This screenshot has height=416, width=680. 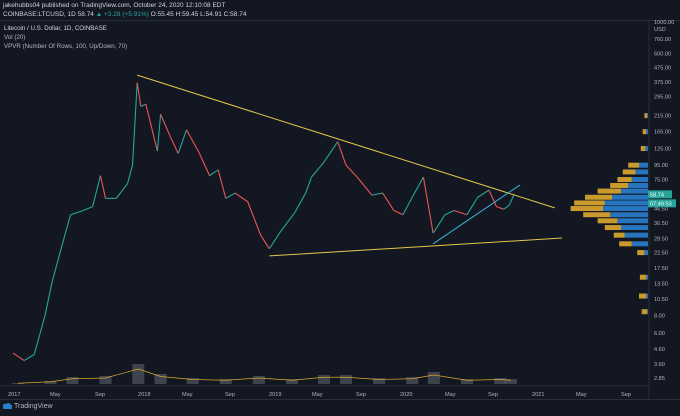 I want to click on price-label: 760.00, so click(x=662, y=40).